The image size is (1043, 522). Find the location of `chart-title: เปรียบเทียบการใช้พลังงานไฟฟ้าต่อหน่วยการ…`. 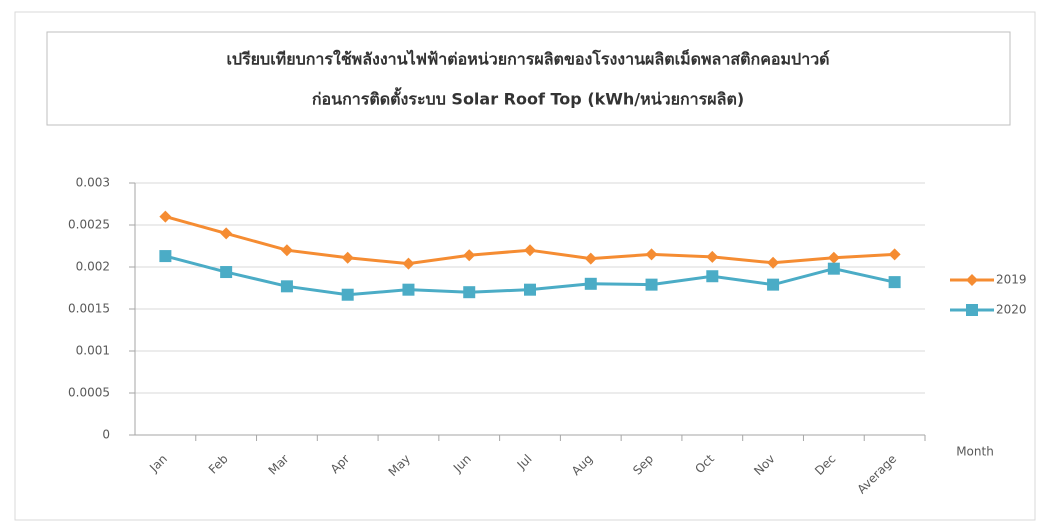

chart-title: เปรียบเทียบการใช้พลังงานไฟฟ้าต่อหน่วยการ… is located at coordinates (527, 58).